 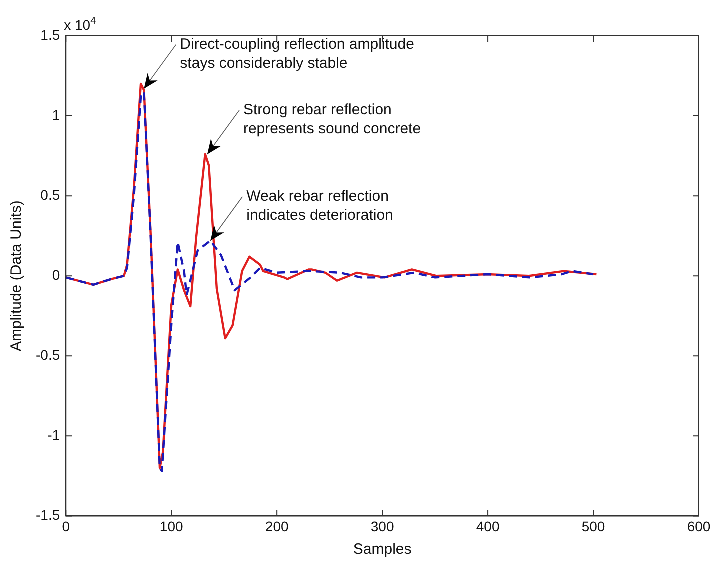 What do you see at coordinates (699, 526) in the screenshot?
I see `x-tick-label: 600` at bounding box center [699, 526].